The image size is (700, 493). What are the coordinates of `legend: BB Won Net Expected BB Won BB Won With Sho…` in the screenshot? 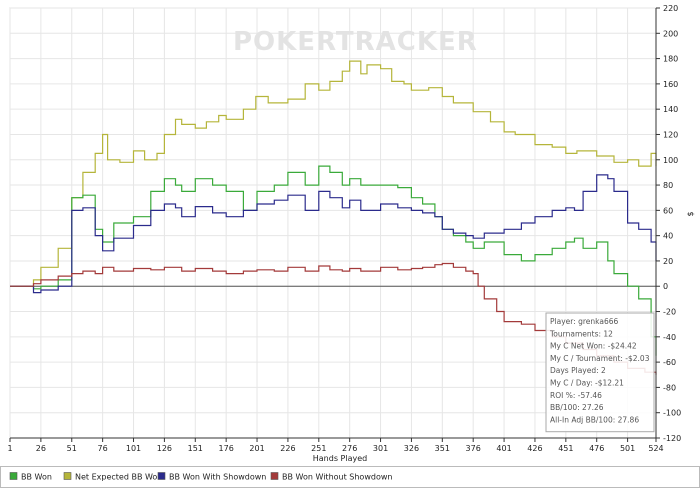 It's located at (350, 477).